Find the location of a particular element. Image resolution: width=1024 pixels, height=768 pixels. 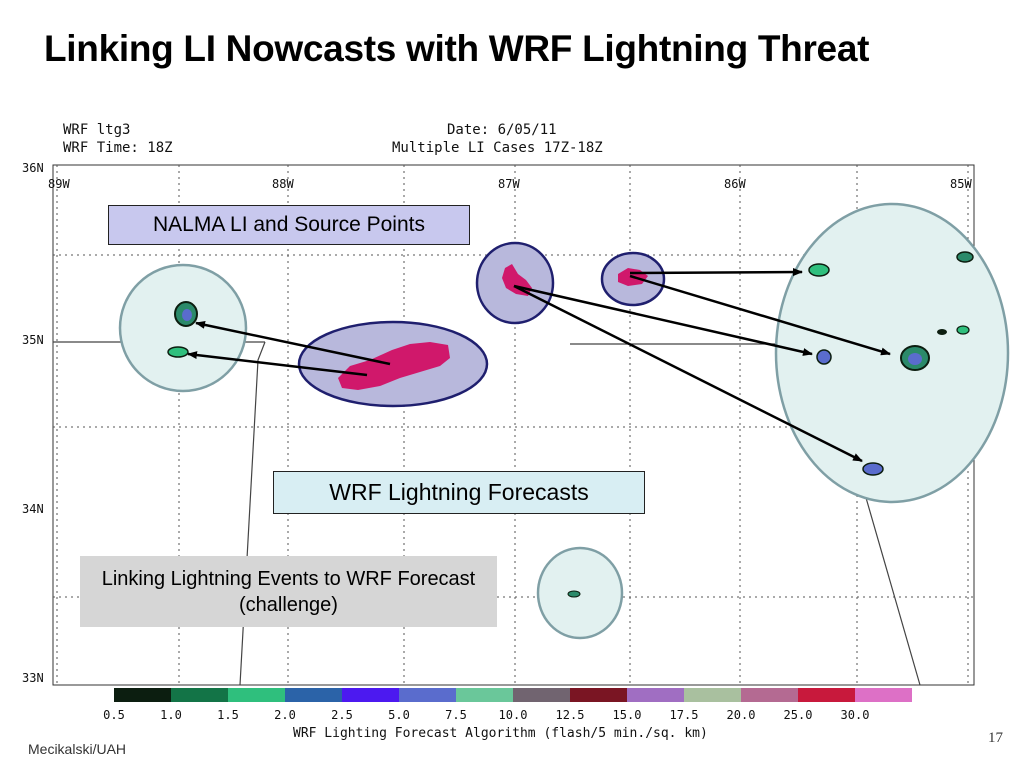

lat-label-33n: 33N is located at coordinates (33, 678).